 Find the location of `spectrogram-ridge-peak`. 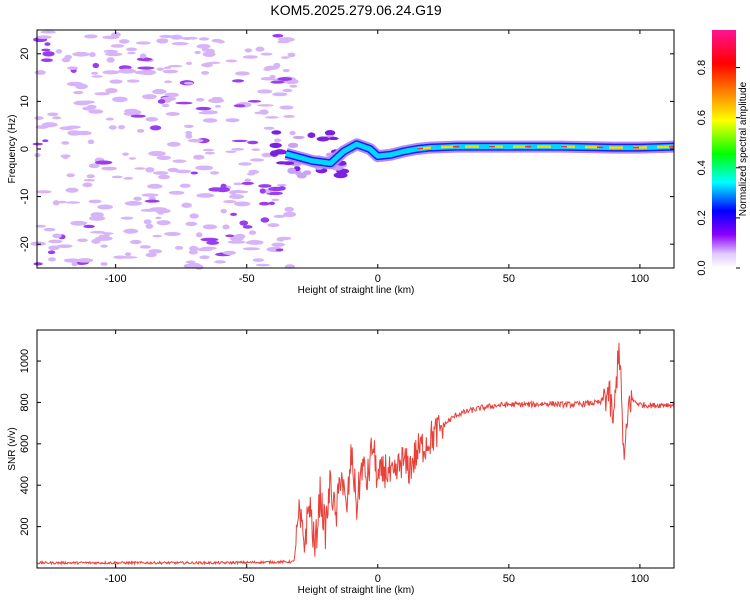

spectrogram-ridge-peak is located at coordinates (546, 147).